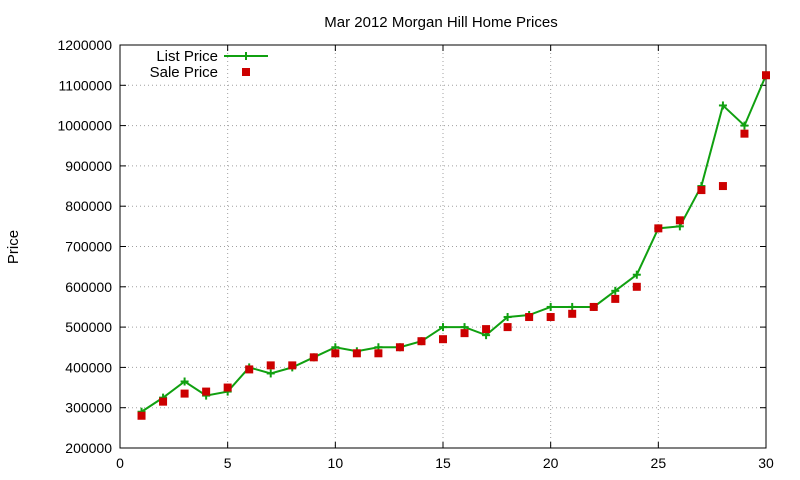 This screenshot has height=480, width=800. What do you see at coordinates (88, 166) in the screenshot?
I see `y-tick-label: 900000` at bounding box center [88, 166].